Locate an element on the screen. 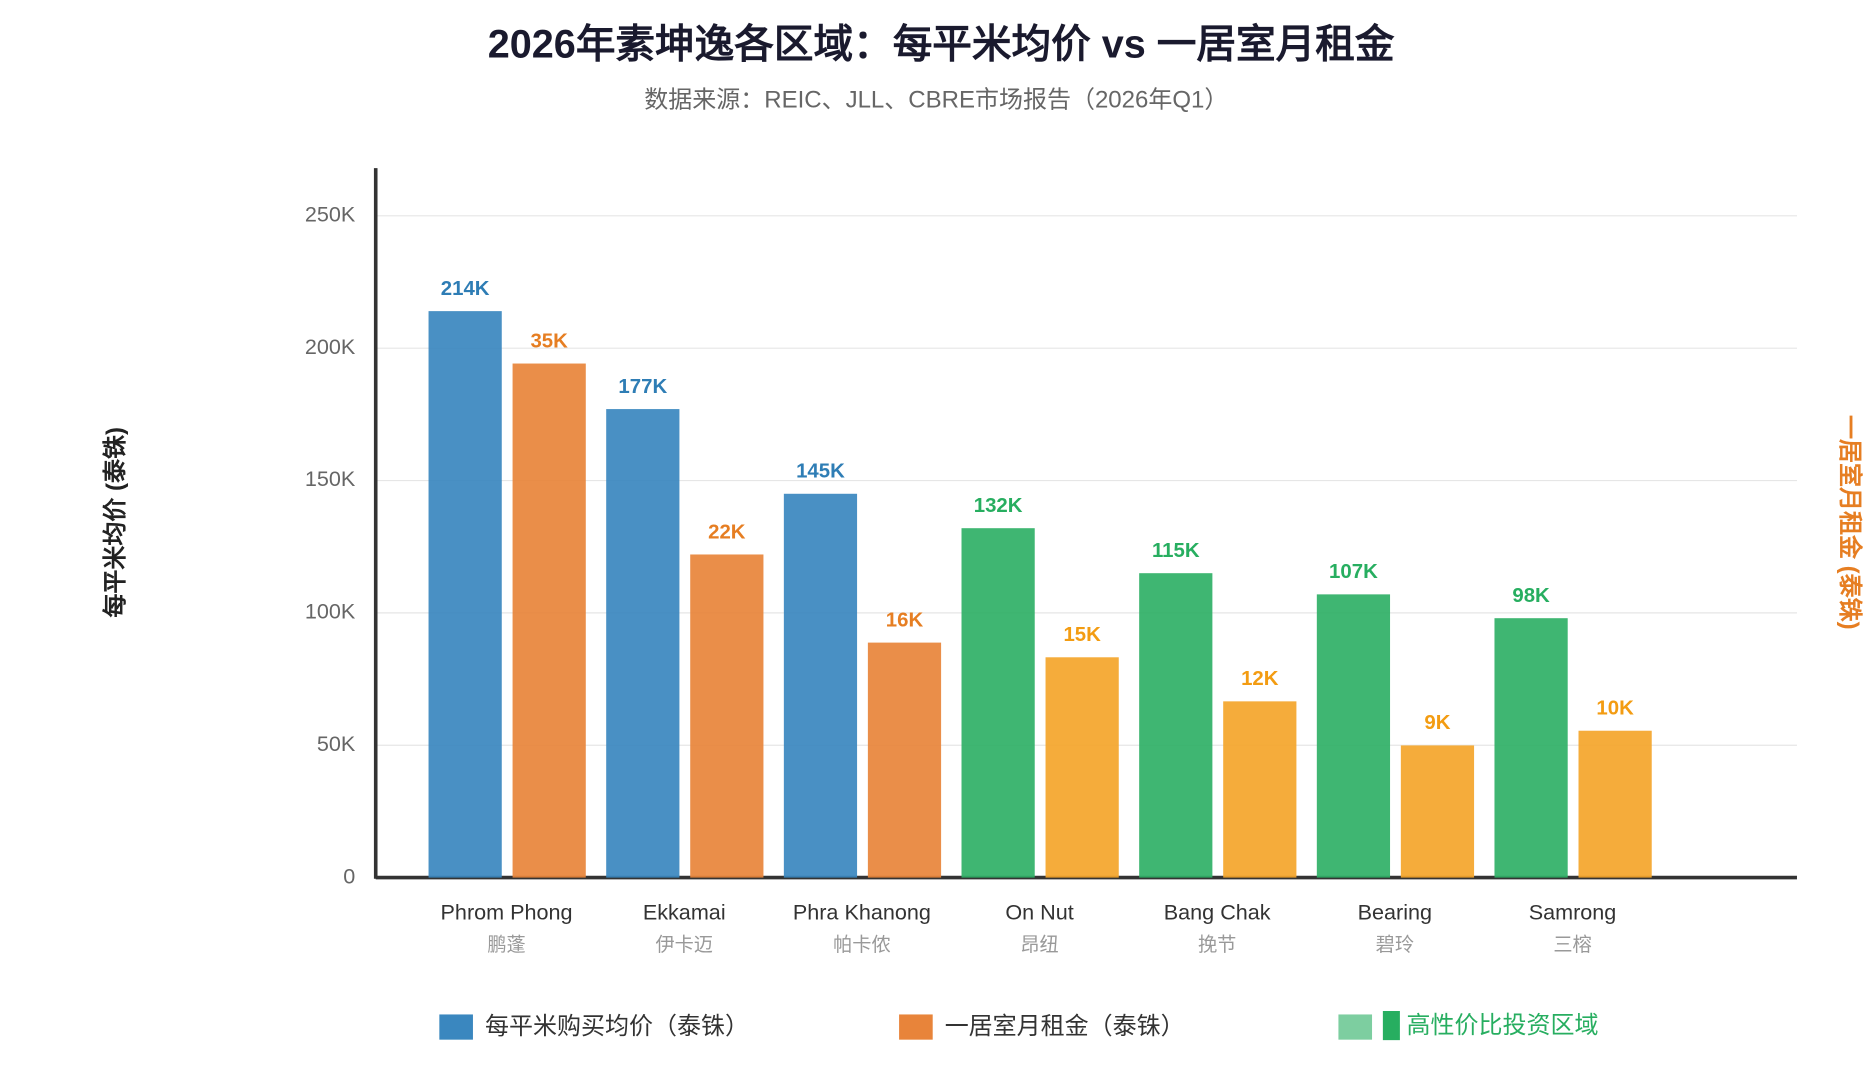 The image size is (1875, 1083). value-label: 107K is located at coordinates (1353, 572).